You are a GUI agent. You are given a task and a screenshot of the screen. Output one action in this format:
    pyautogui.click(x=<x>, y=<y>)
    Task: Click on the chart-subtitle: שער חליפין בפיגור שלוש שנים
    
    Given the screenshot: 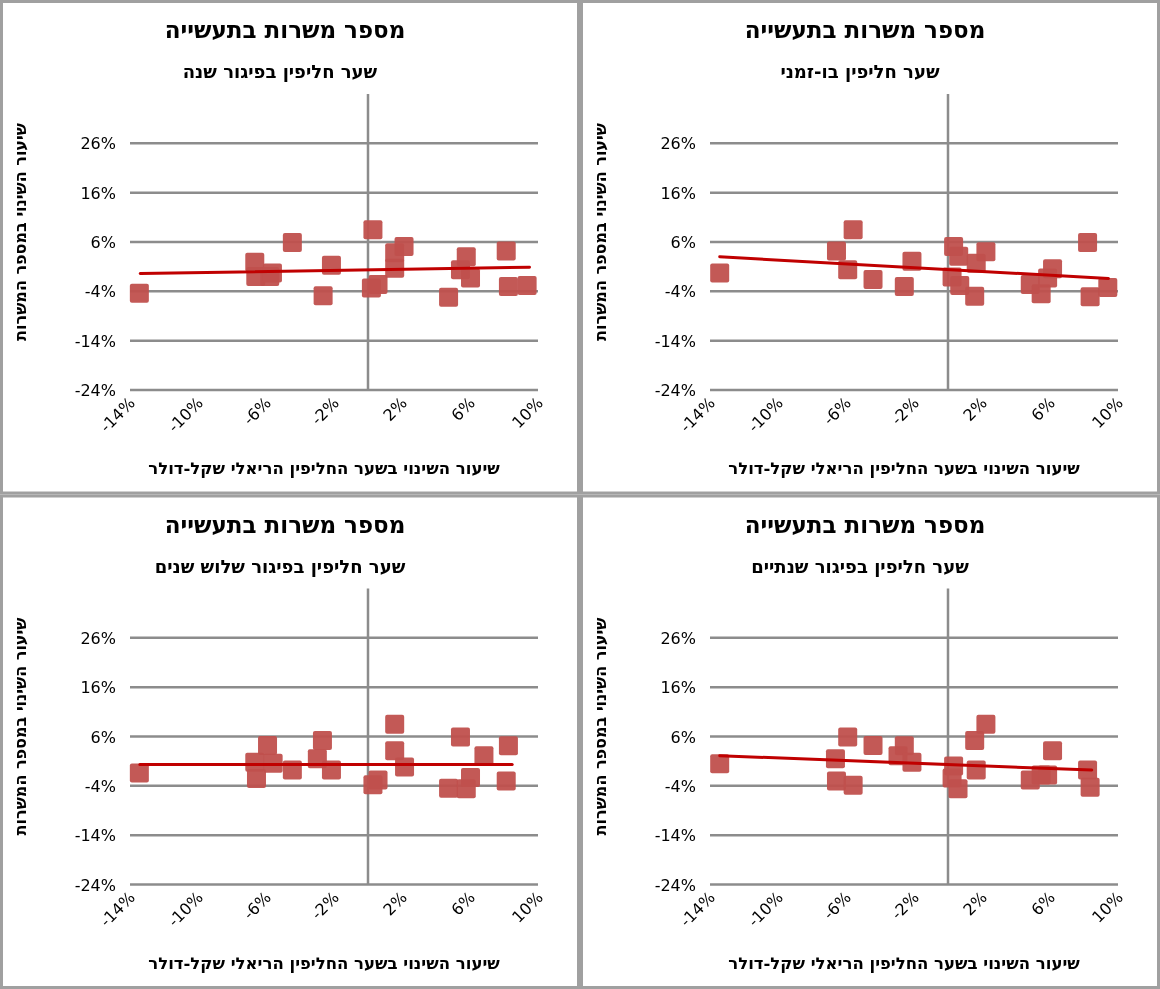 What is the action you would take?
    pyautogui.click(x=280, y=566)
    